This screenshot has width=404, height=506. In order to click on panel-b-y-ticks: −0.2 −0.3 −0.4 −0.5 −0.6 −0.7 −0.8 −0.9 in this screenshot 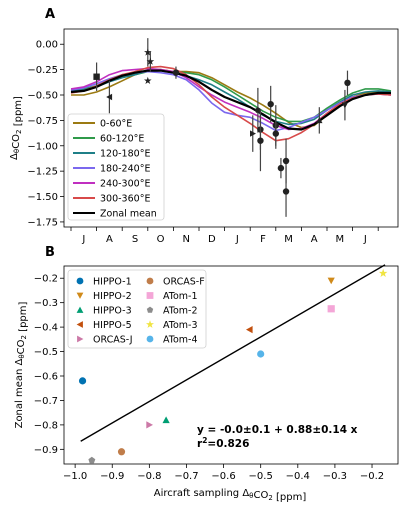, I will do `click(49, 365)`.